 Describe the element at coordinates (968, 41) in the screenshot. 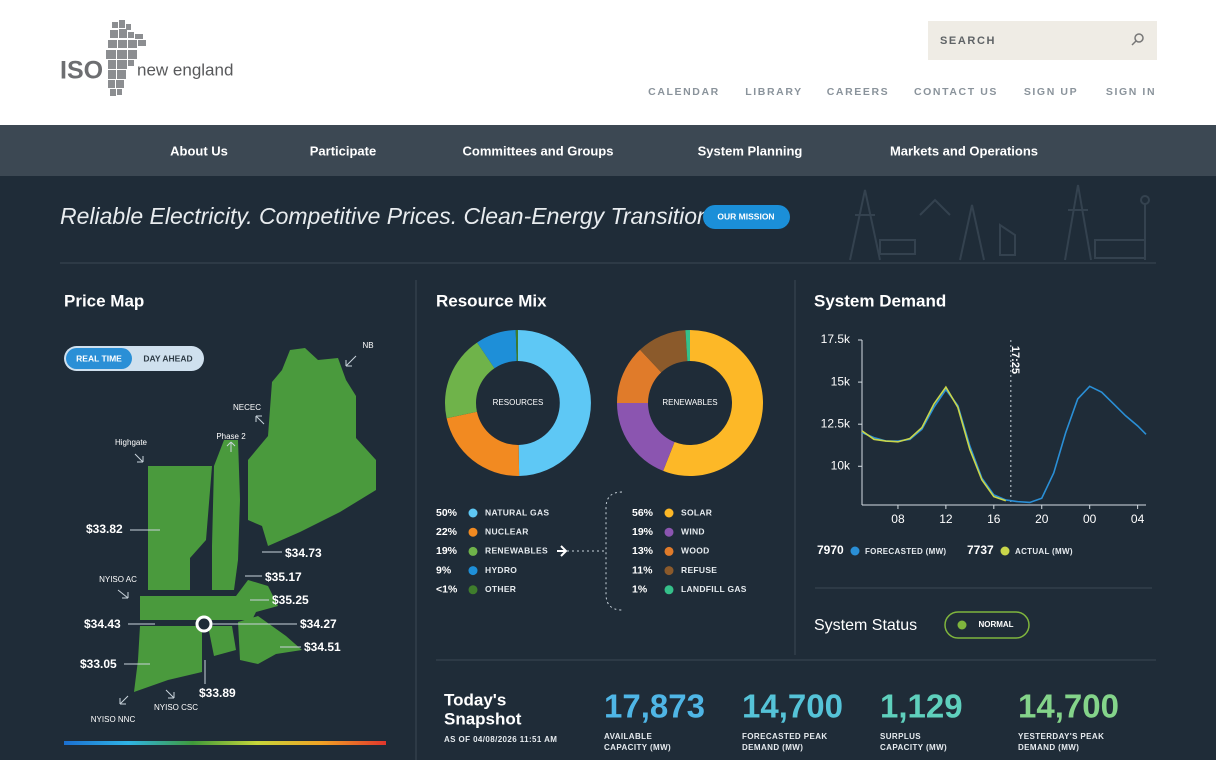

I see `search-placeholder: SEARCH` at that location.